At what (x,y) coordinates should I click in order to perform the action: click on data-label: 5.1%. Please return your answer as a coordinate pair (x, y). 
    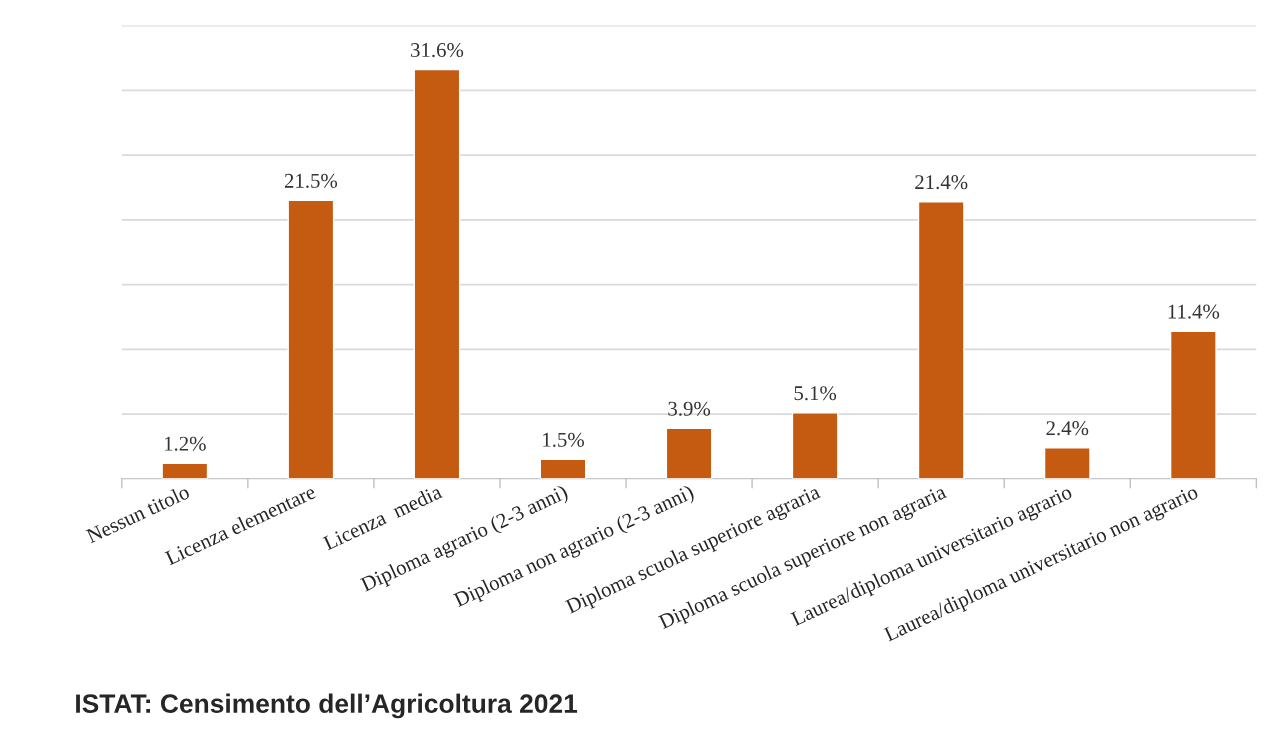
    Looking at the image, I should click on (815, 393).